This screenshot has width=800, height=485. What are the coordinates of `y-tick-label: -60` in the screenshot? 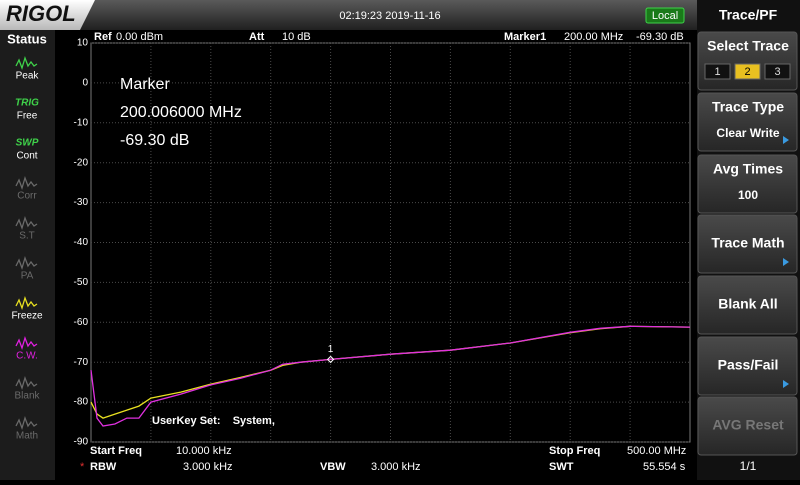 It's located at (81, 322).